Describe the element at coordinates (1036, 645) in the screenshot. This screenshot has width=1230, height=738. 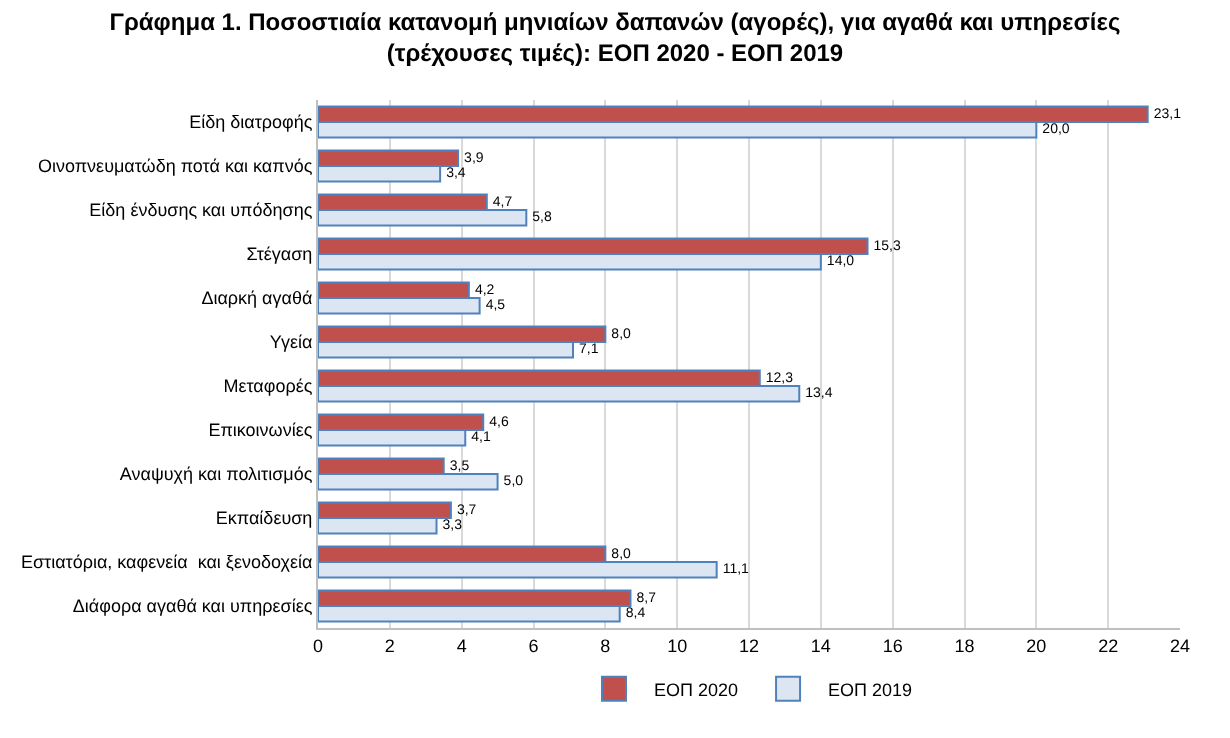
I see `x-tick-label: 20` at that location.